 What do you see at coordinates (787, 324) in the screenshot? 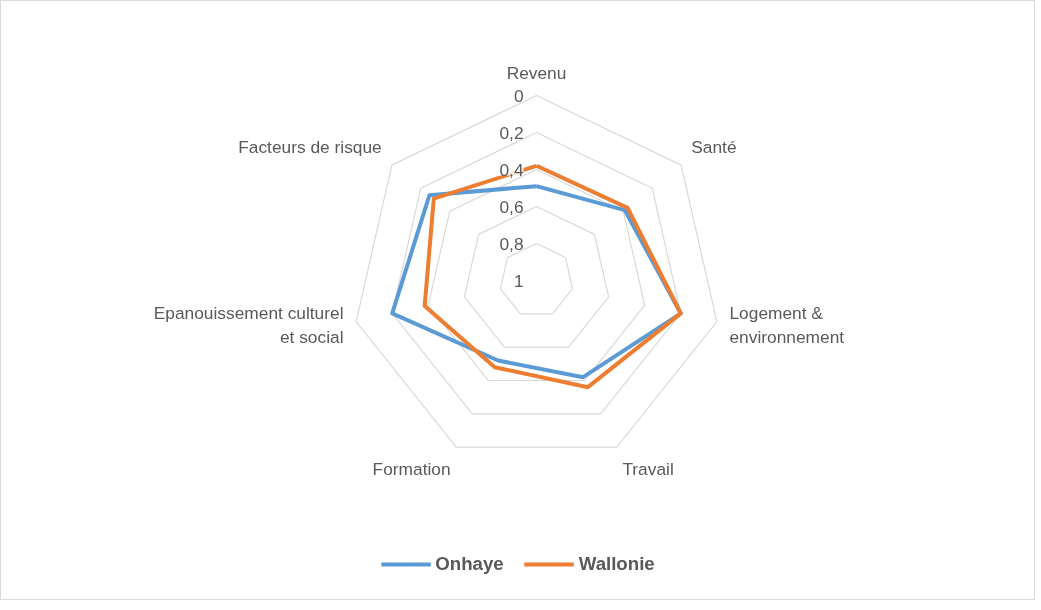
I see `spoke-label: Logement & environnement` at bounding box center [787, 324].